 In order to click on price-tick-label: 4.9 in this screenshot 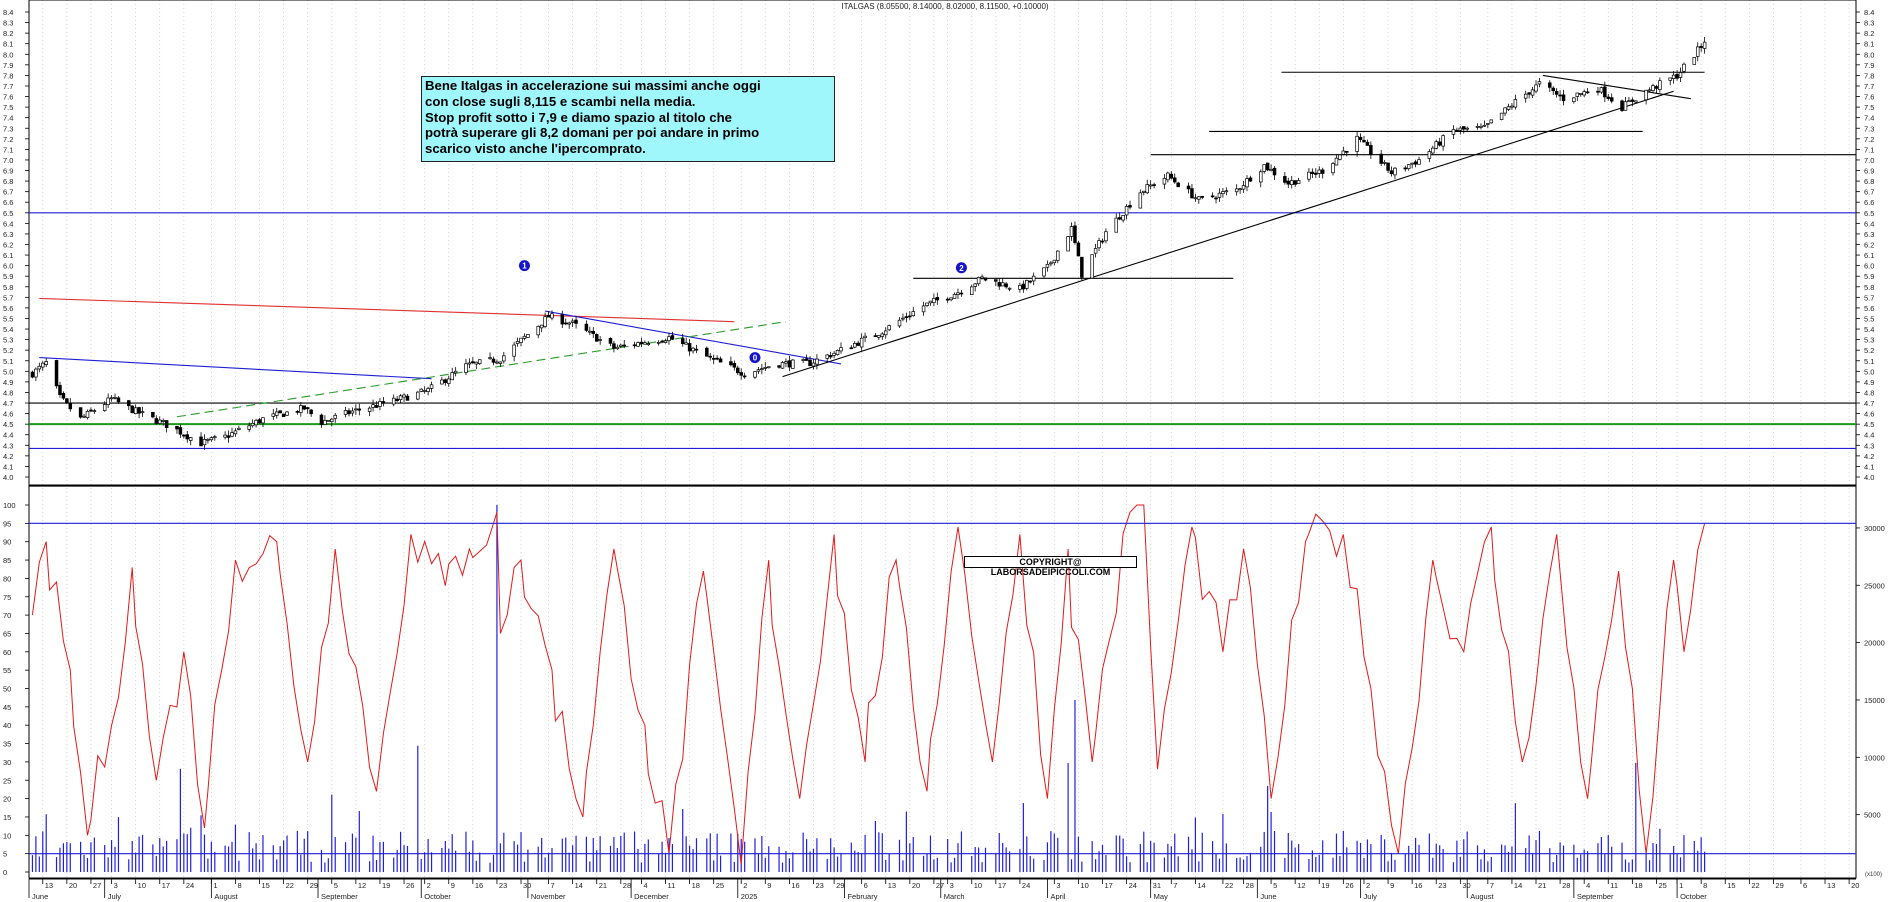, I will do `click(1869, 382)`.